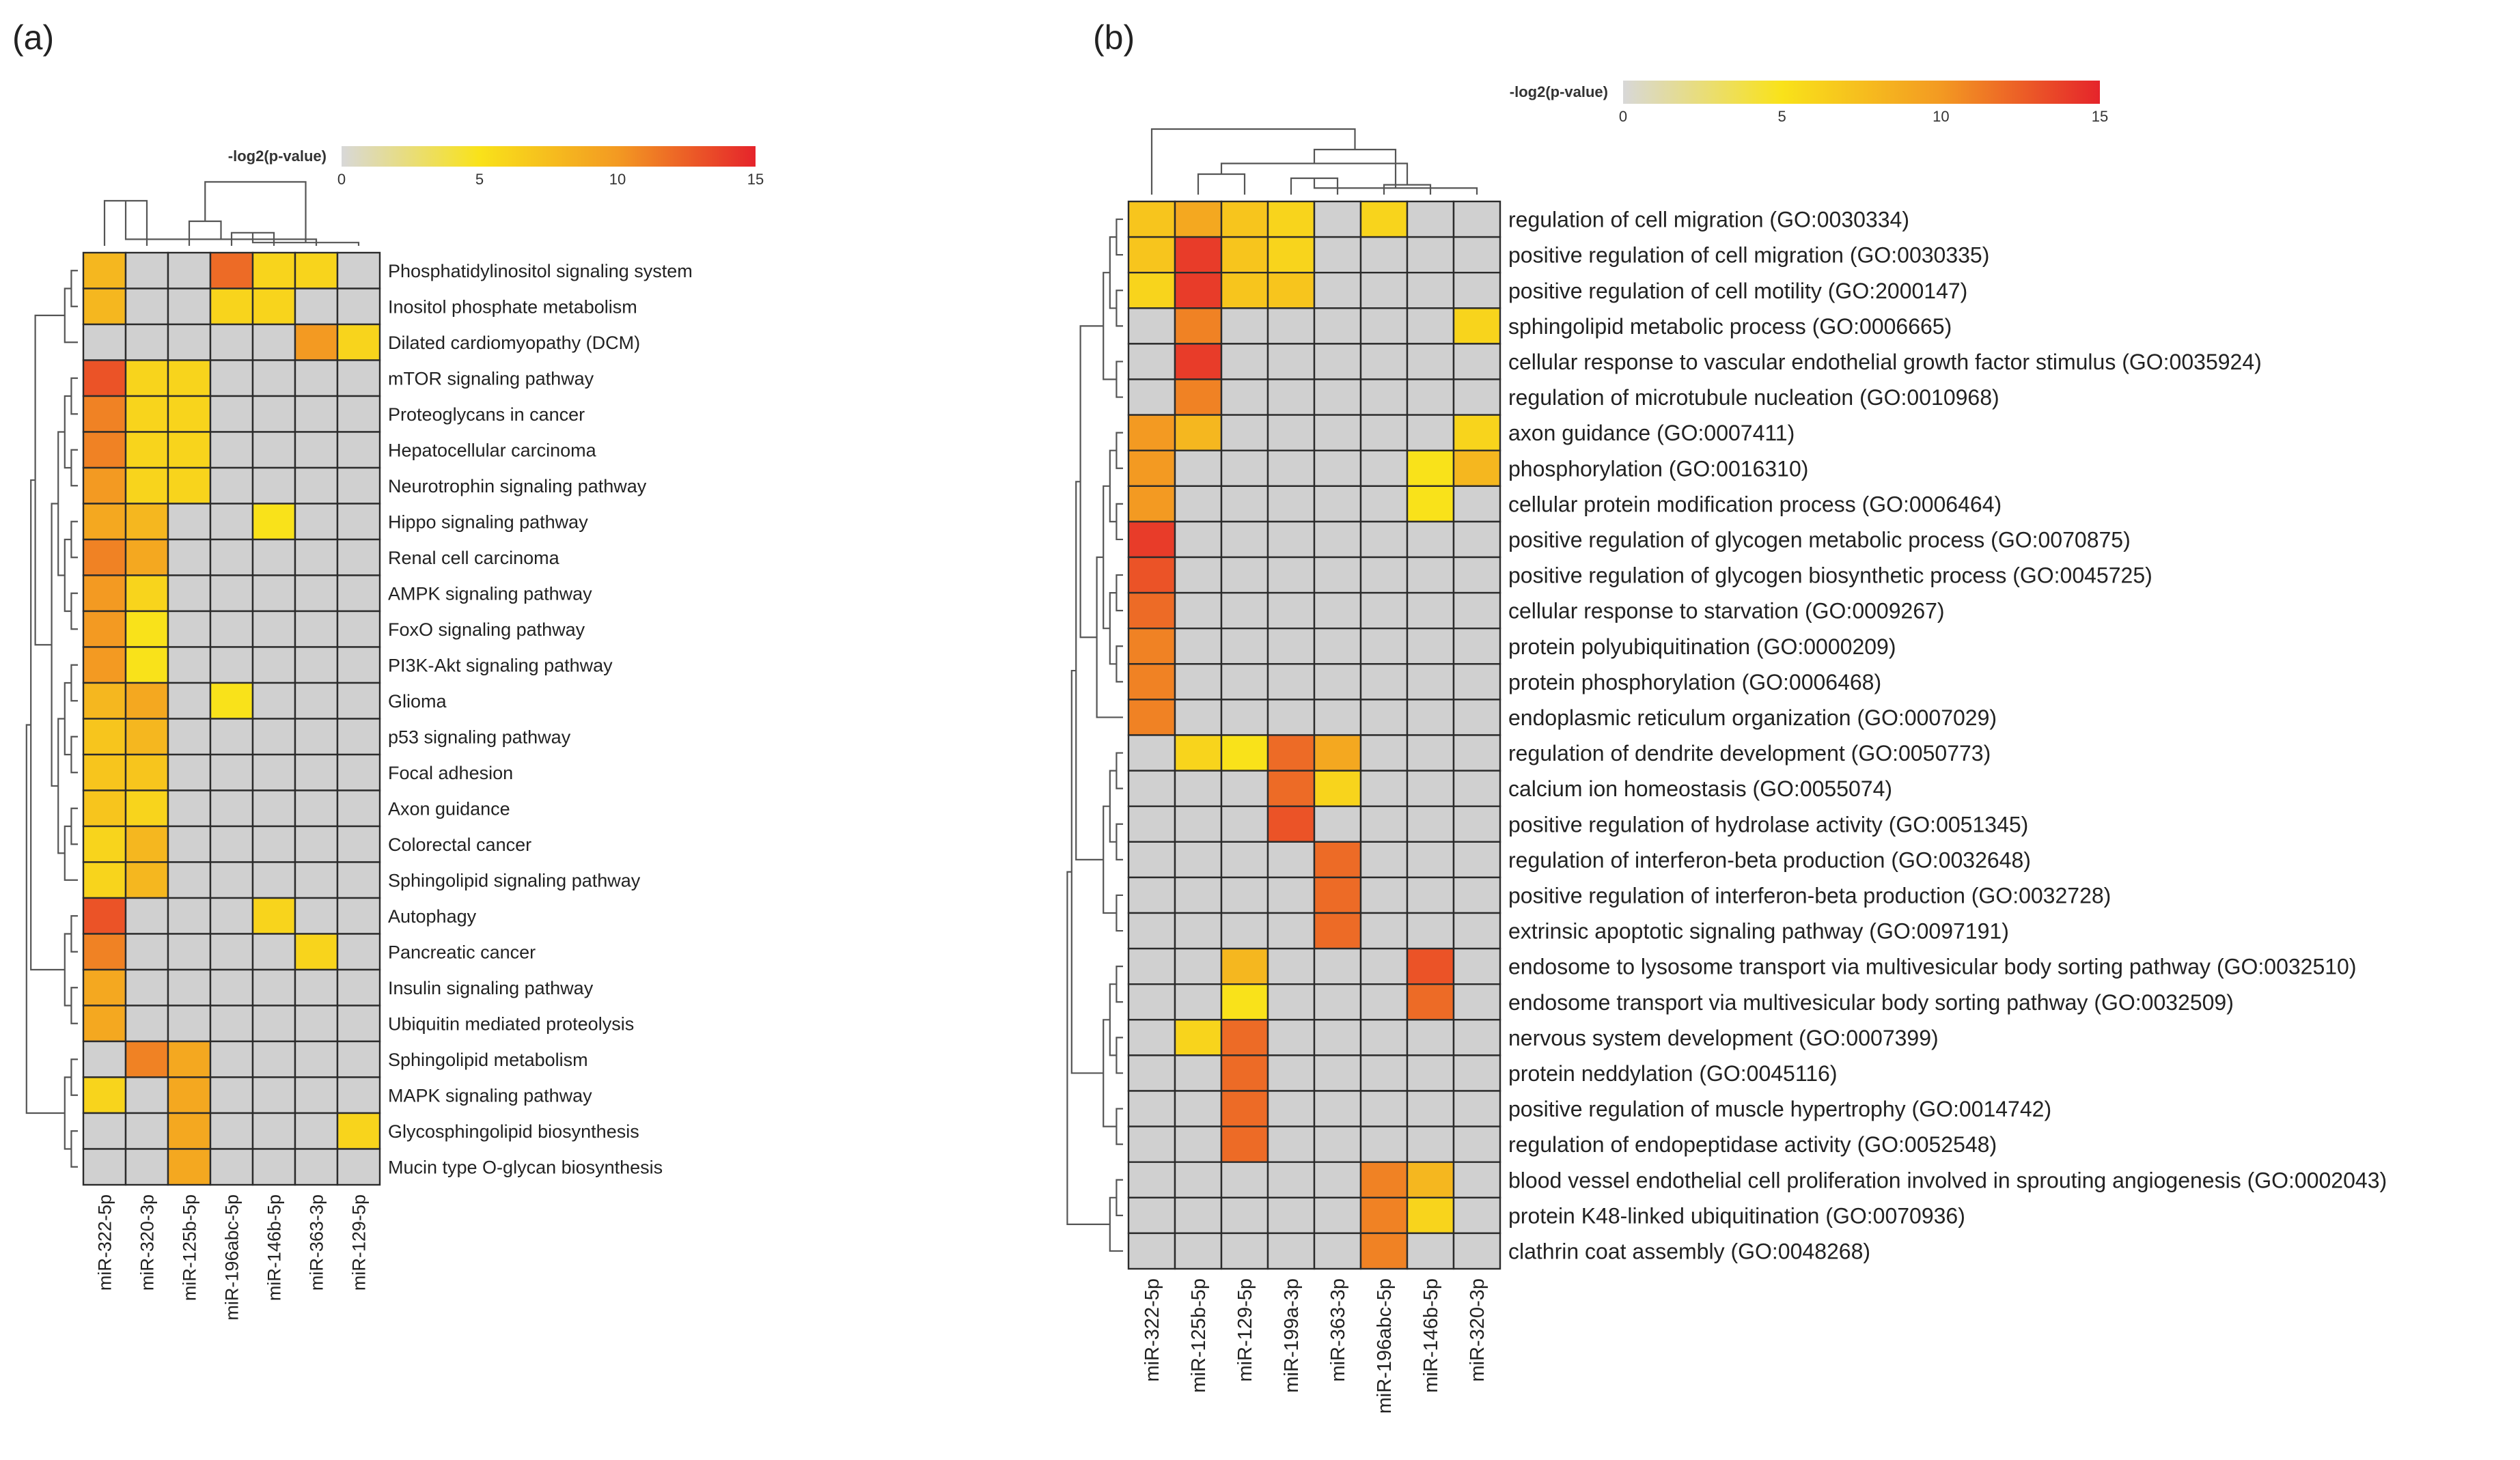 The height and width of the screenshot is (1460, 2520). I want to click on legend-tick: 0, so click(341, 179).